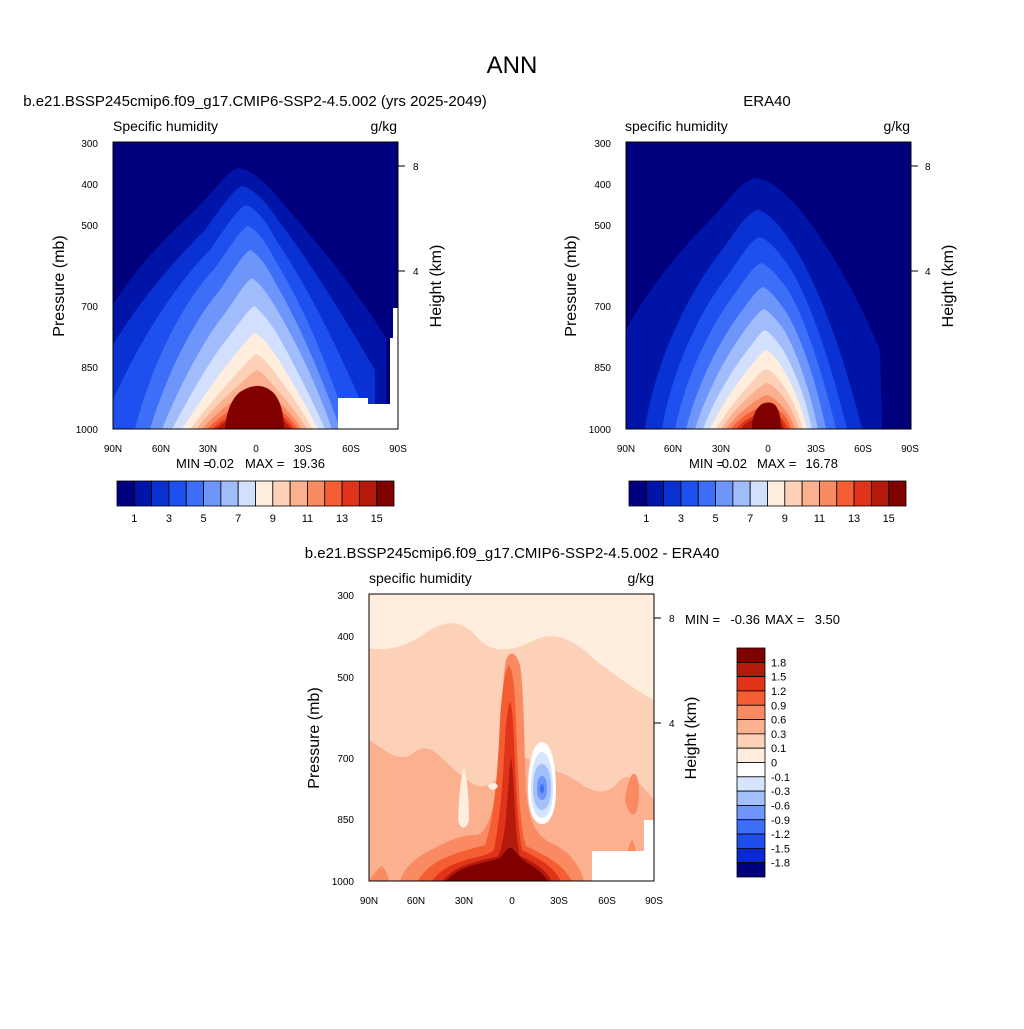 This screenshot has height=1029, width=1024. Describe the element at coordinates (497, 819) in the screenshot. I see `diff-contour-1.5` at that location.